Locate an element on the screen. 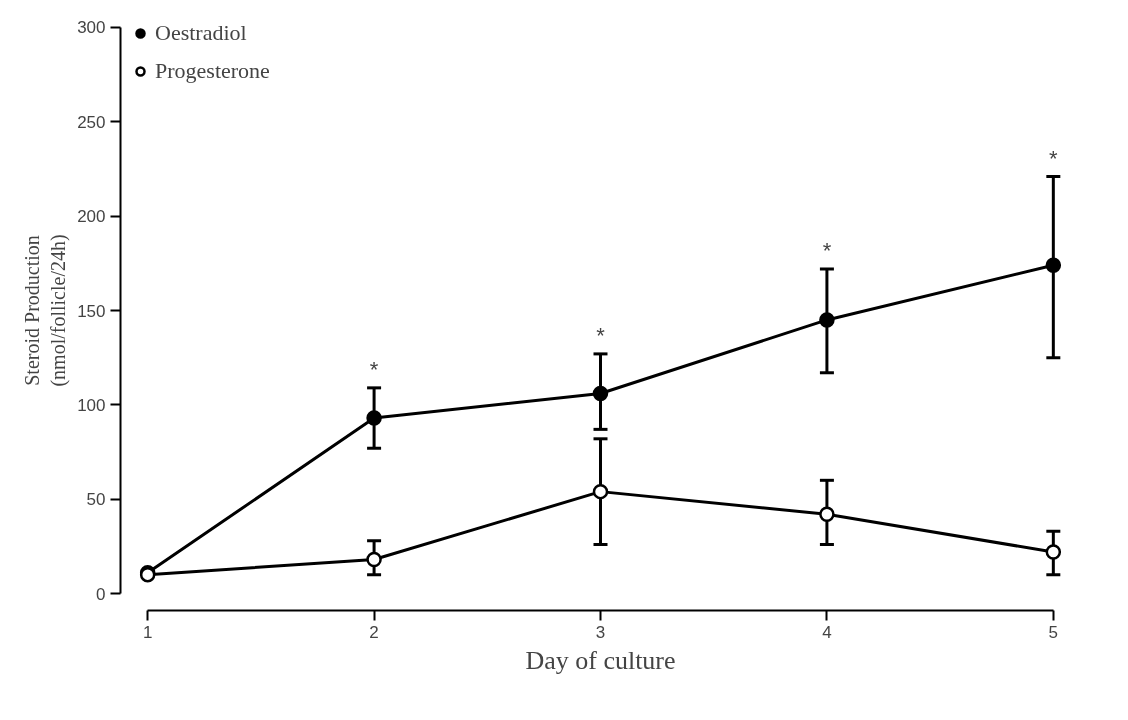 This screenshot has width=1128, height=720. x-tick-label: 5 is located at coordinates (1053, 632).